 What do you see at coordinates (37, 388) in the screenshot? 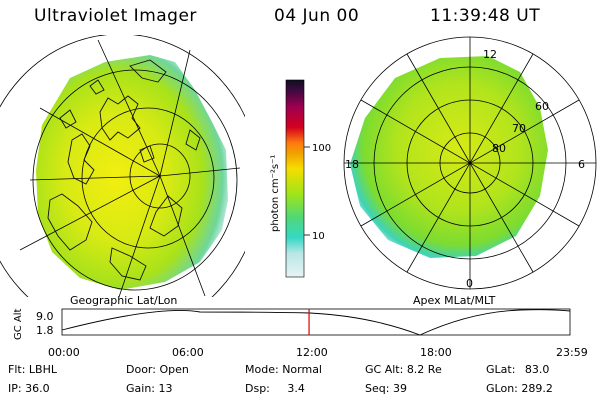
I see `ip-value: 36.0` at bounding box center [37, 388].